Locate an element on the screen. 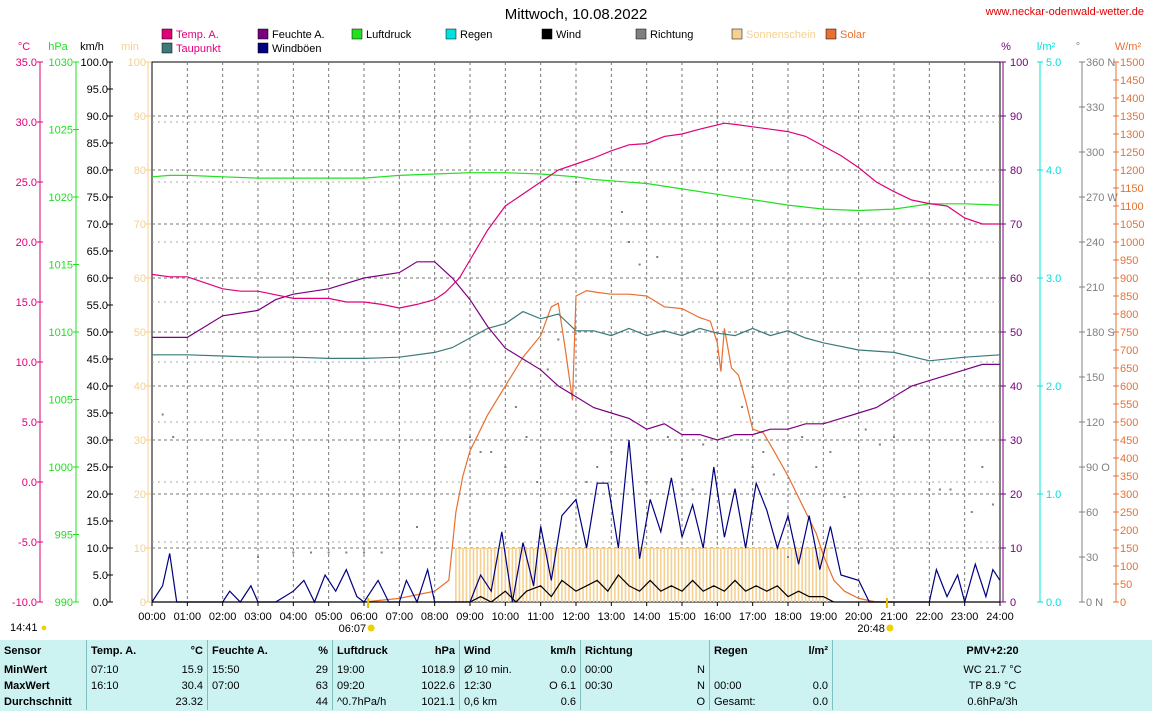 The width and height of the screenshot is (1152, 711). wind-tick-label: 20.0 is located at coordinates (97, 495).